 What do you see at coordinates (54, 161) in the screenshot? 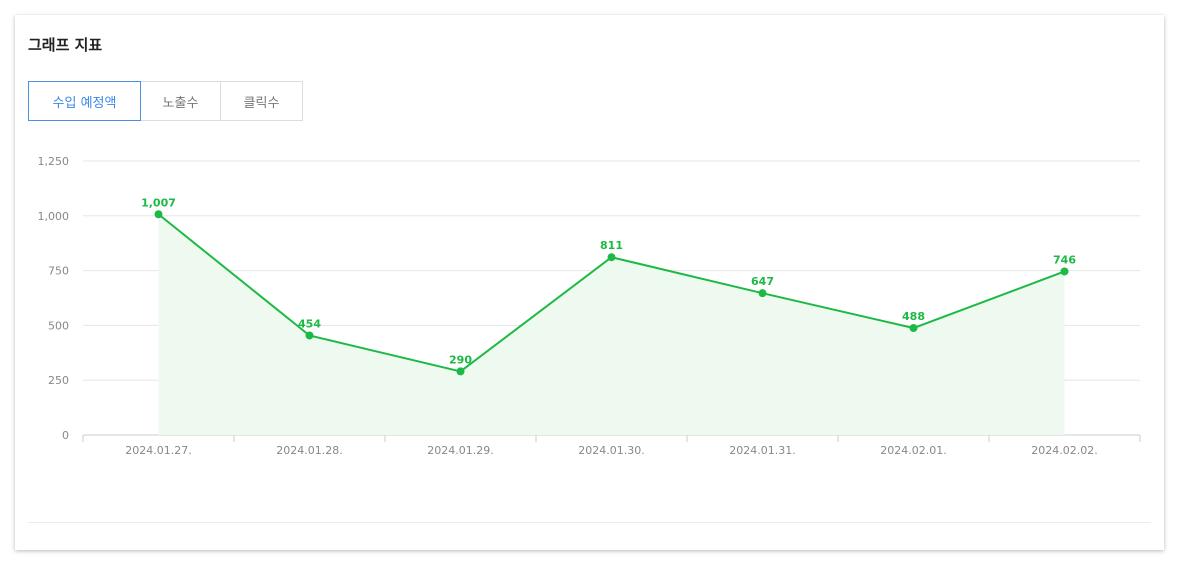
I see `y-tick-label: 1,250` at bounding box center [54, 161].